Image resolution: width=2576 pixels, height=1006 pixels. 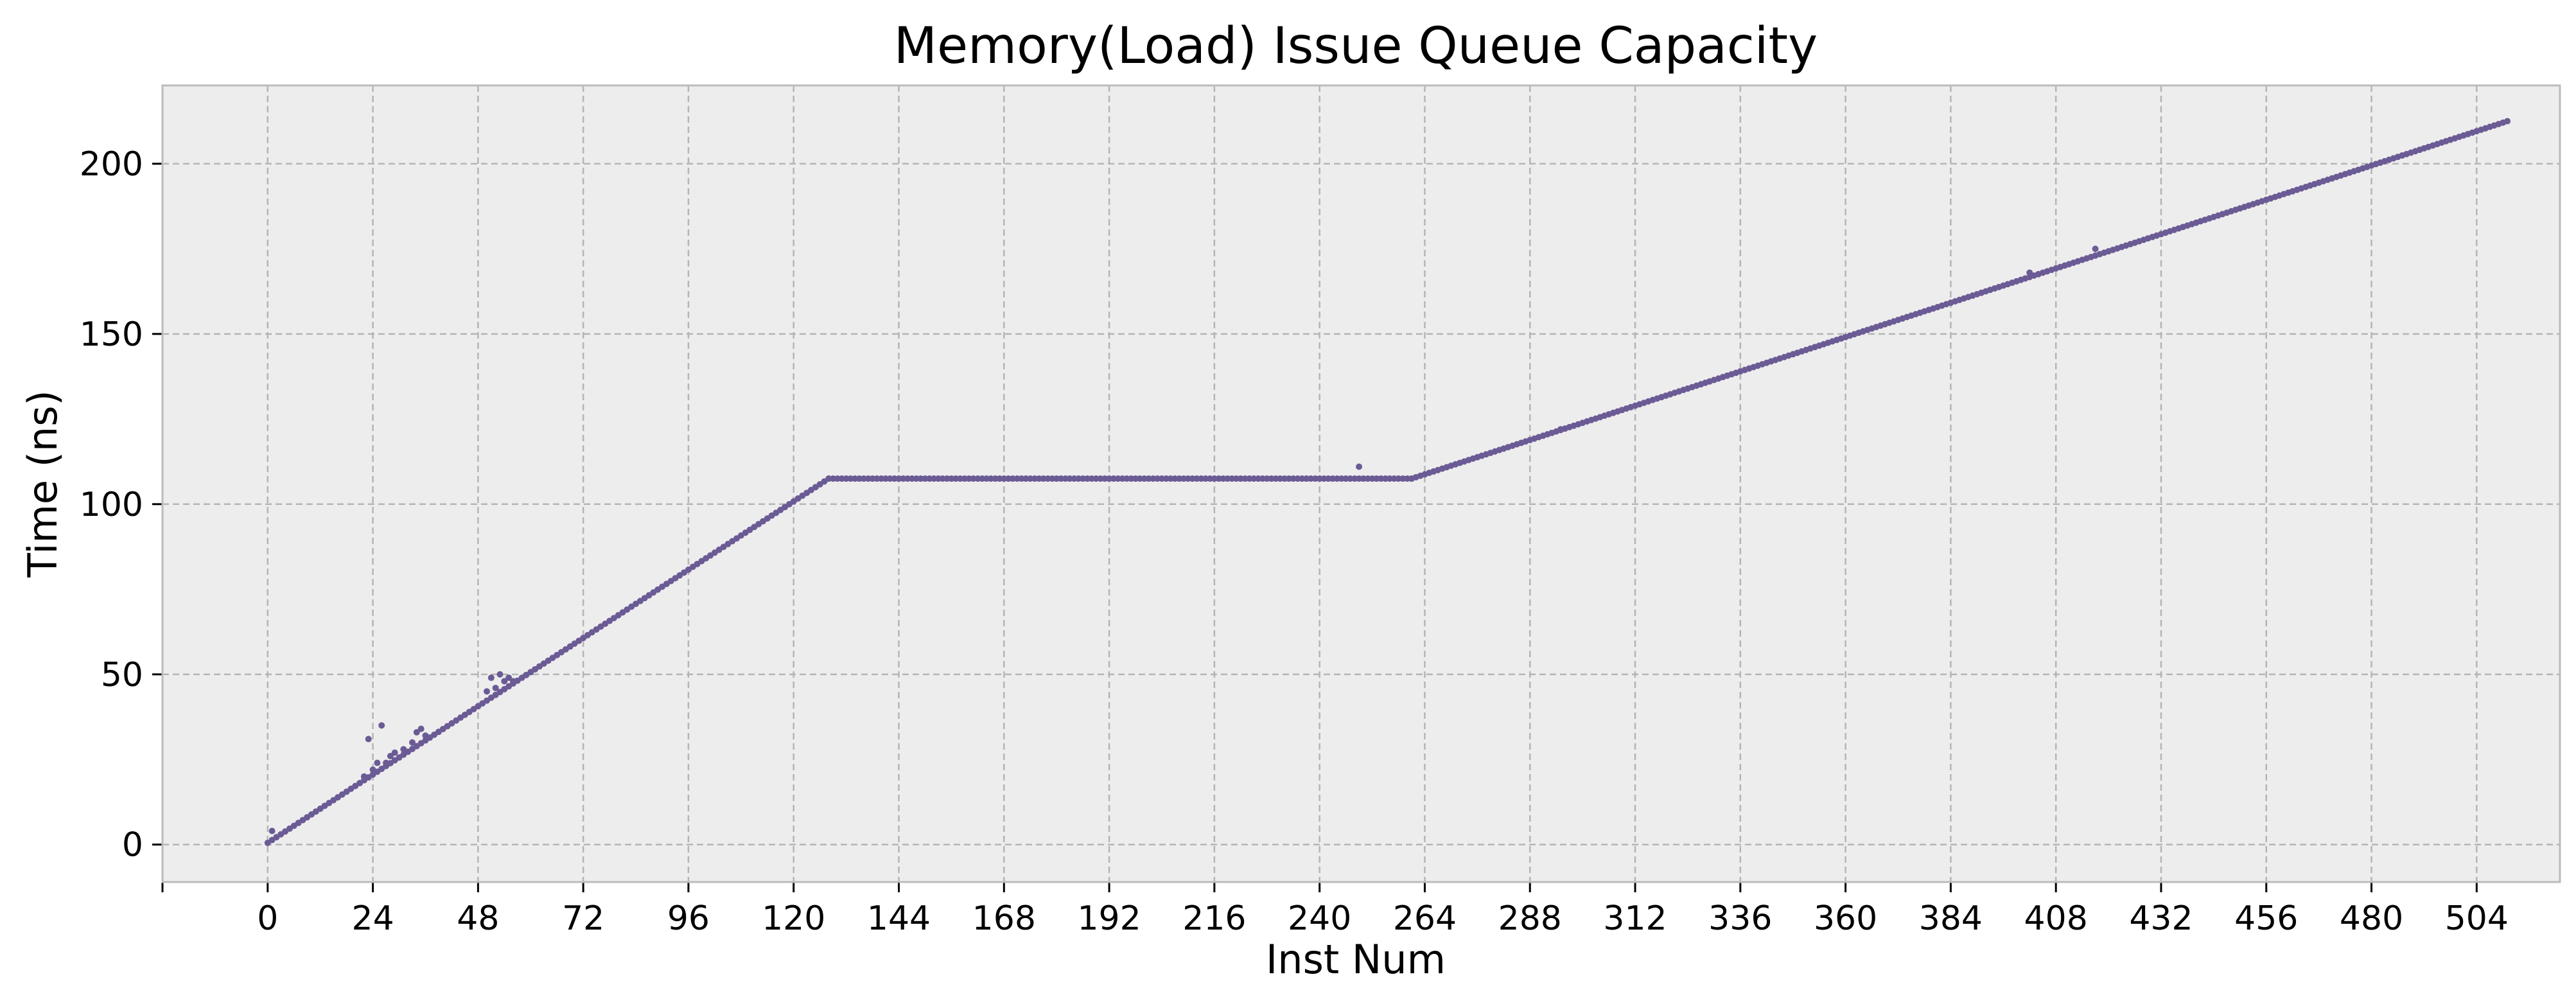 What do you see at coordinates (42, 484) in the screenshot?
I see `y-axis-label: Time (ns)` at bounding box center [42, 484].